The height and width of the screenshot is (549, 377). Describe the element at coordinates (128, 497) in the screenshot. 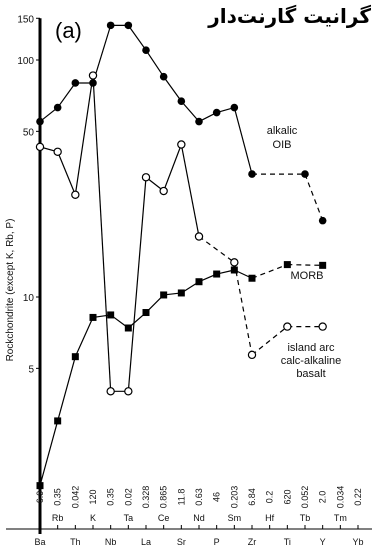

I see `normalizing-value: 0.02` at that location.